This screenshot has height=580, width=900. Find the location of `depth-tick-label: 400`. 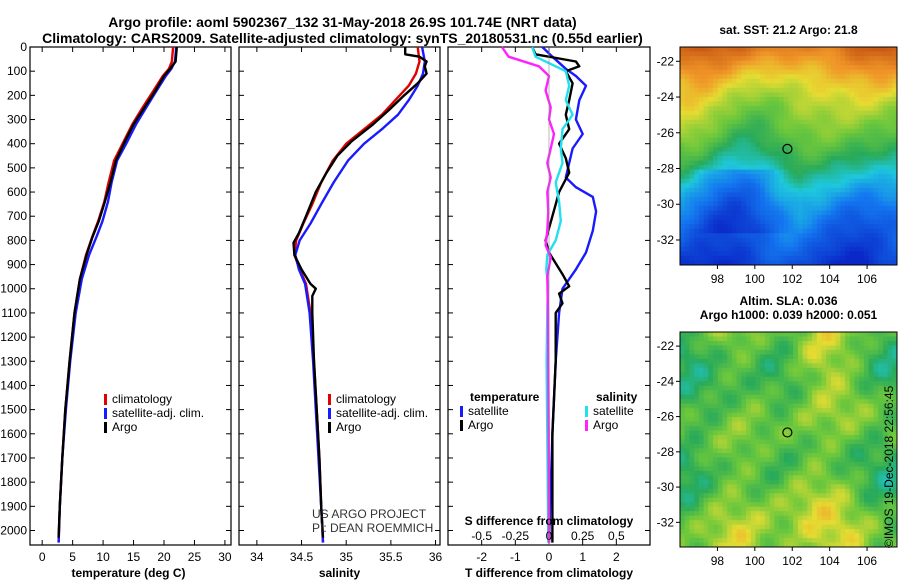

depth-tick-label: 400 is located at coordinates (17, 144).